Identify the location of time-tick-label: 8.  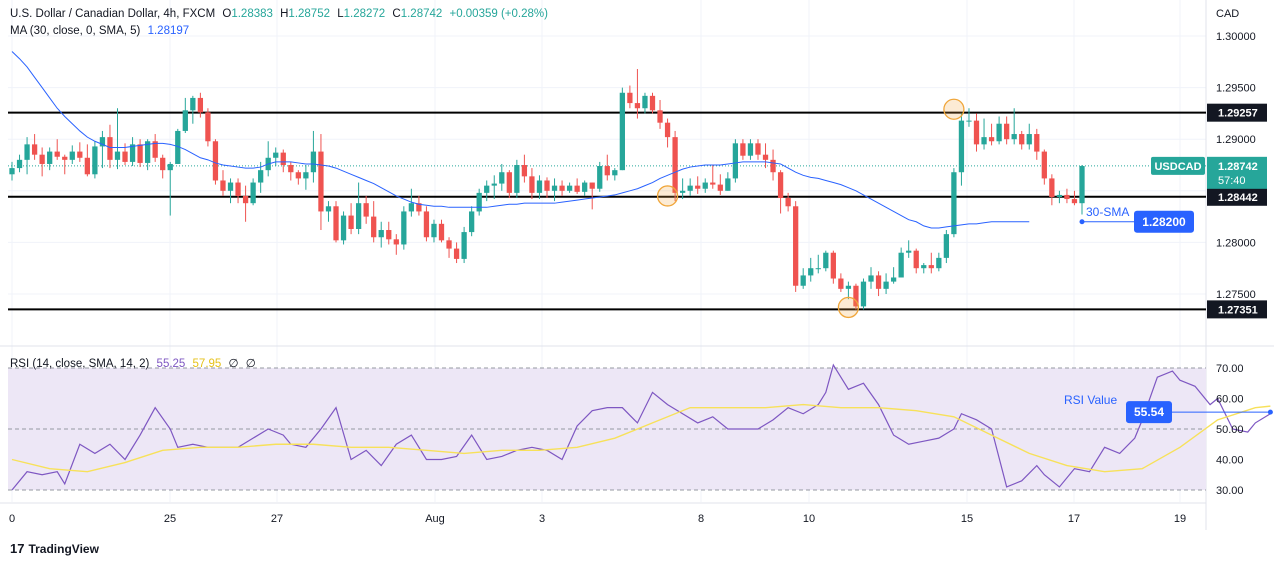
(701, 519).